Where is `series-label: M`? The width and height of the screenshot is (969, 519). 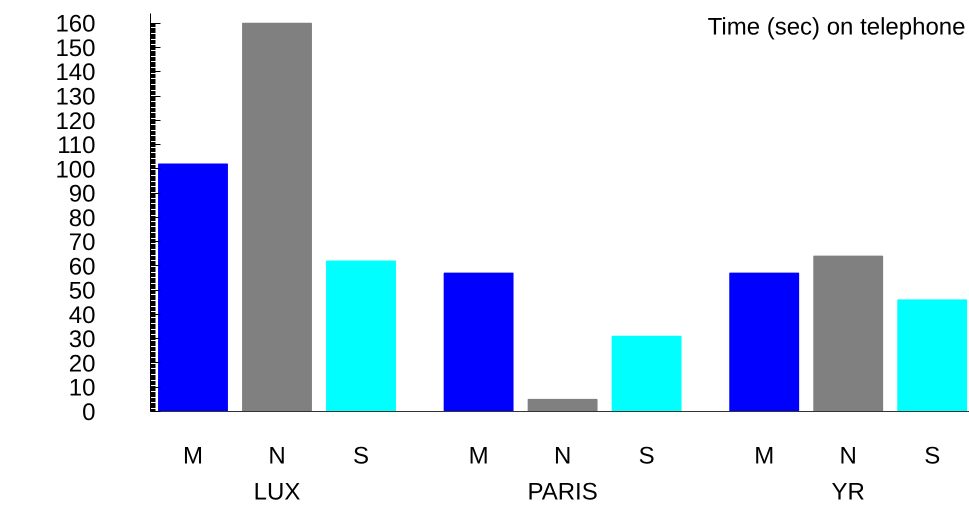 series-label: M is located at coordinates (193, 456).